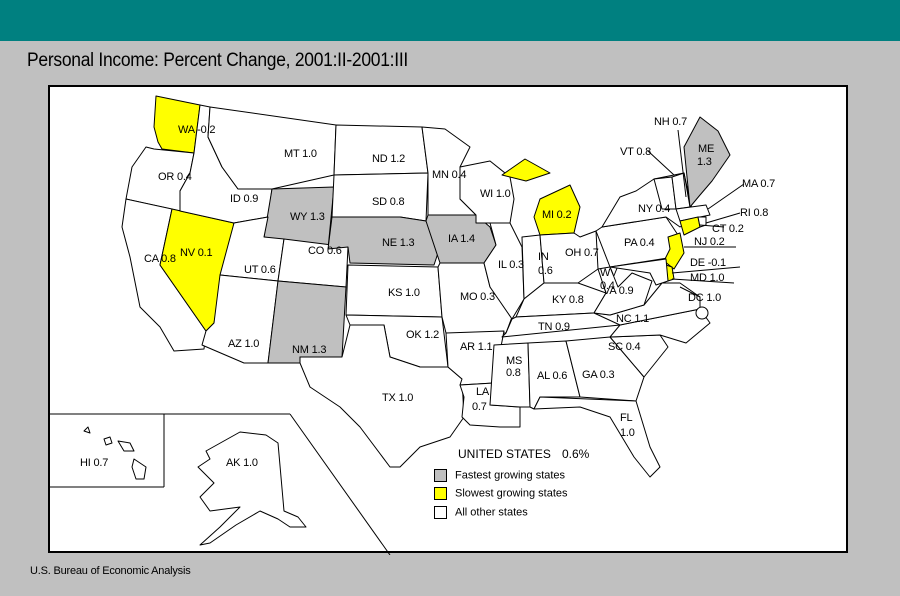 Image resolution: width=900 pixels, height=596 pixels. Describe the element at coordinates (543, 257) in the screenshot. I see `label-IN-name: IN` at that location.